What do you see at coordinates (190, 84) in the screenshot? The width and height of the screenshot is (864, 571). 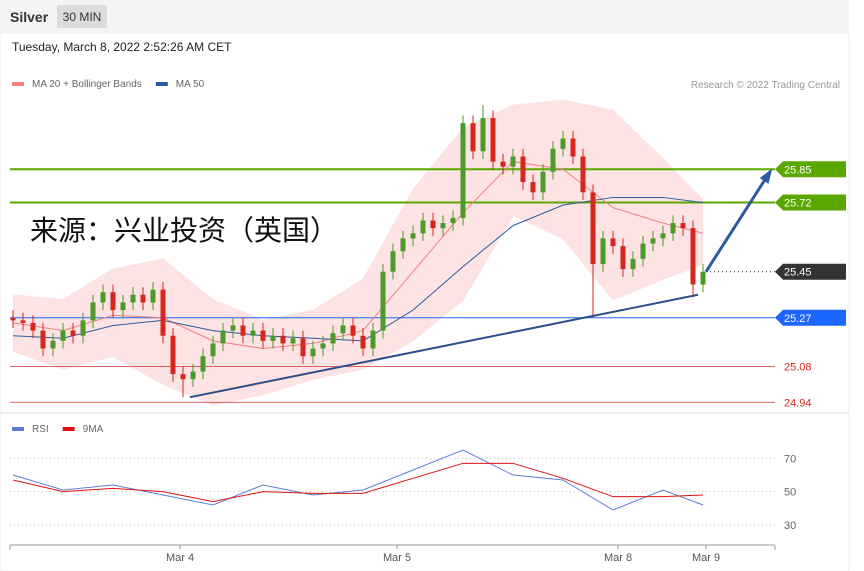 I see `legend-label: MA 50` at bounding box center [190, 84].